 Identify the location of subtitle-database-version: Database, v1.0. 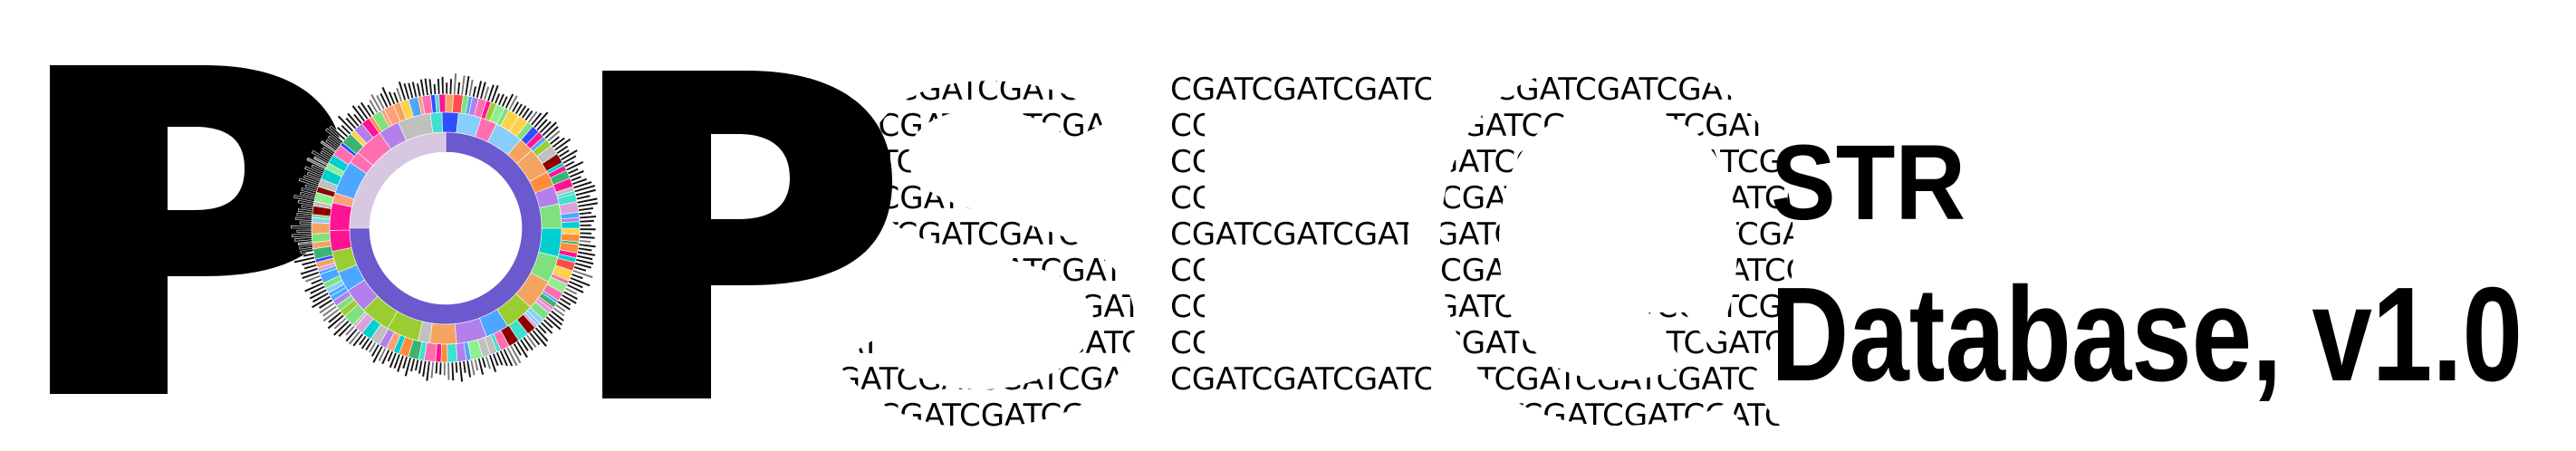
(2147, 335).